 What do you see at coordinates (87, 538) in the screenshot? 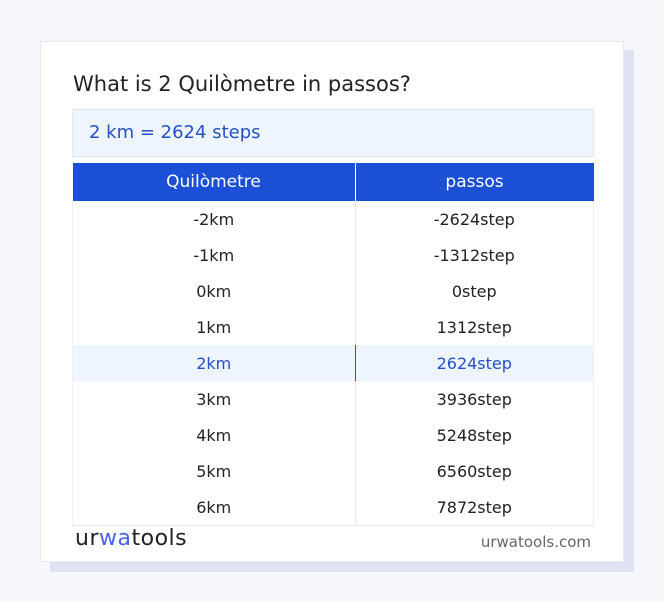
I see `logo-part: ur` at bounding box center [87, 538].